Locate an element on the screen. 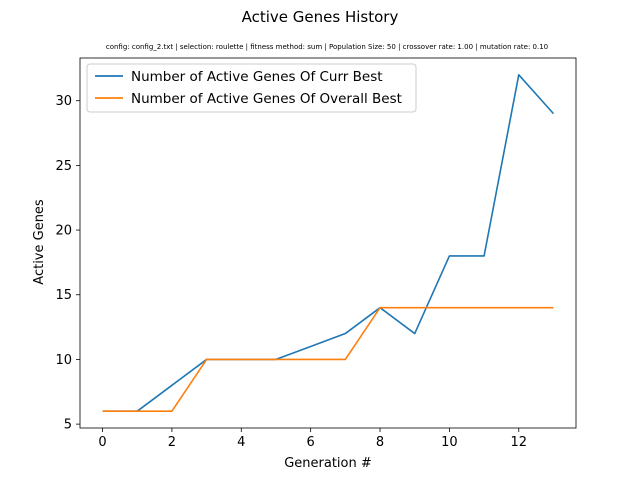 Image resolution: width=640 pixels, height=480 pixels. y-tick-label: 25 is located at coordinates (63, 166).